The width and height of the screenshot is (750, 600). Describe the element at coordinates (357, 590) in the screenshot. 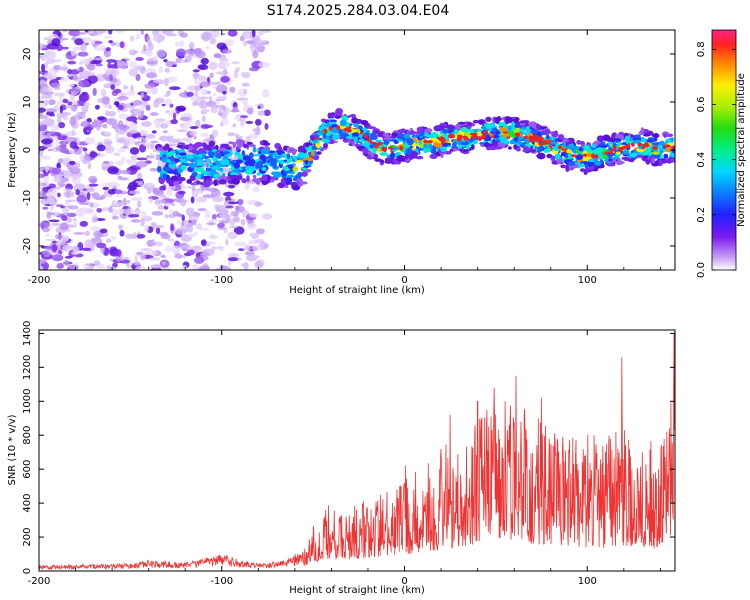

I see `snr-x-axis-label: Height of straight line (km)` at that location.